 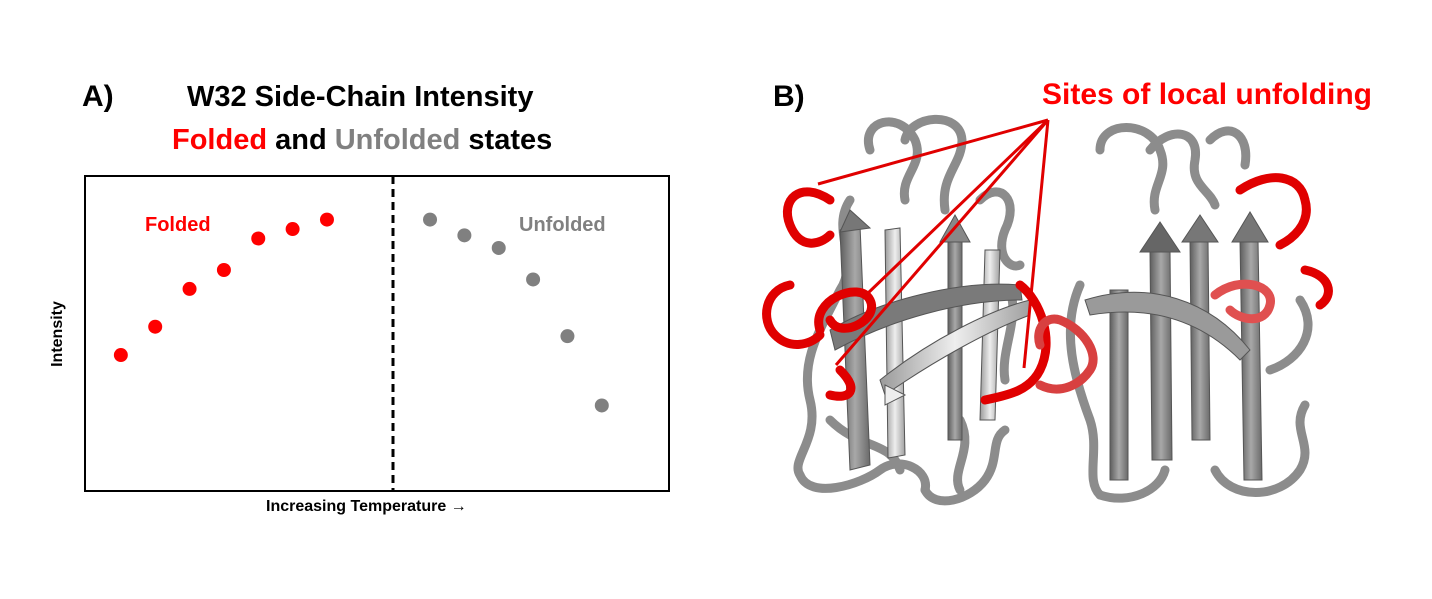 What do you see at coordinates (220, 140) in the screenshot?
I see `title-folded: Folded` at bounding box center [220, 140].